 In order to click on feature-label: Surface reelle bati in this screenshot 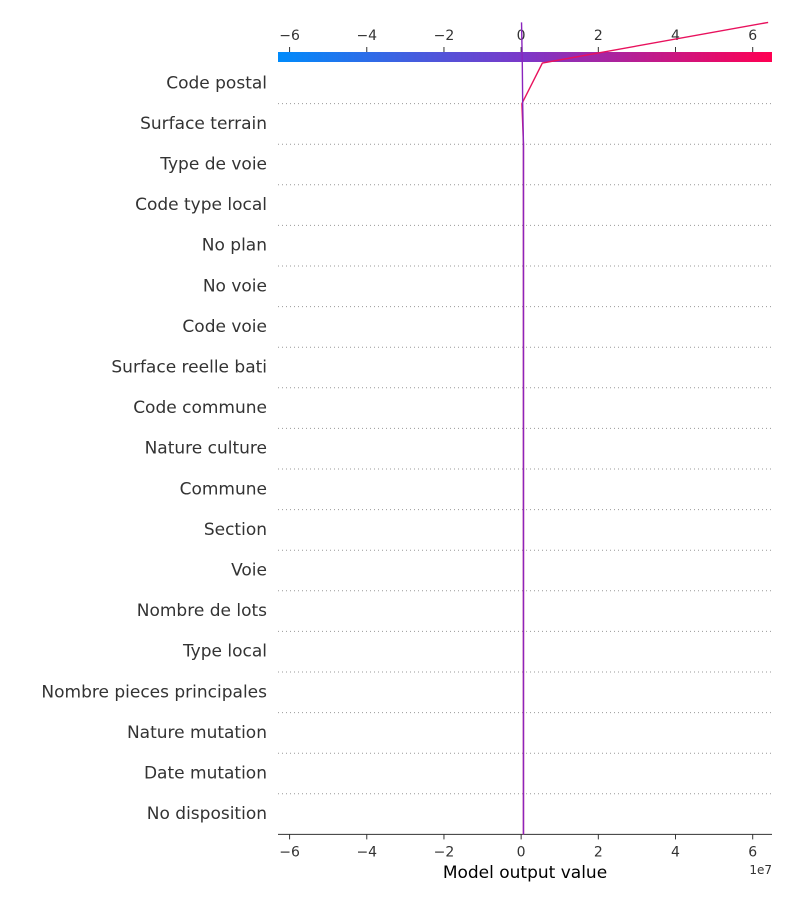, I will do `click(189, 368)`.